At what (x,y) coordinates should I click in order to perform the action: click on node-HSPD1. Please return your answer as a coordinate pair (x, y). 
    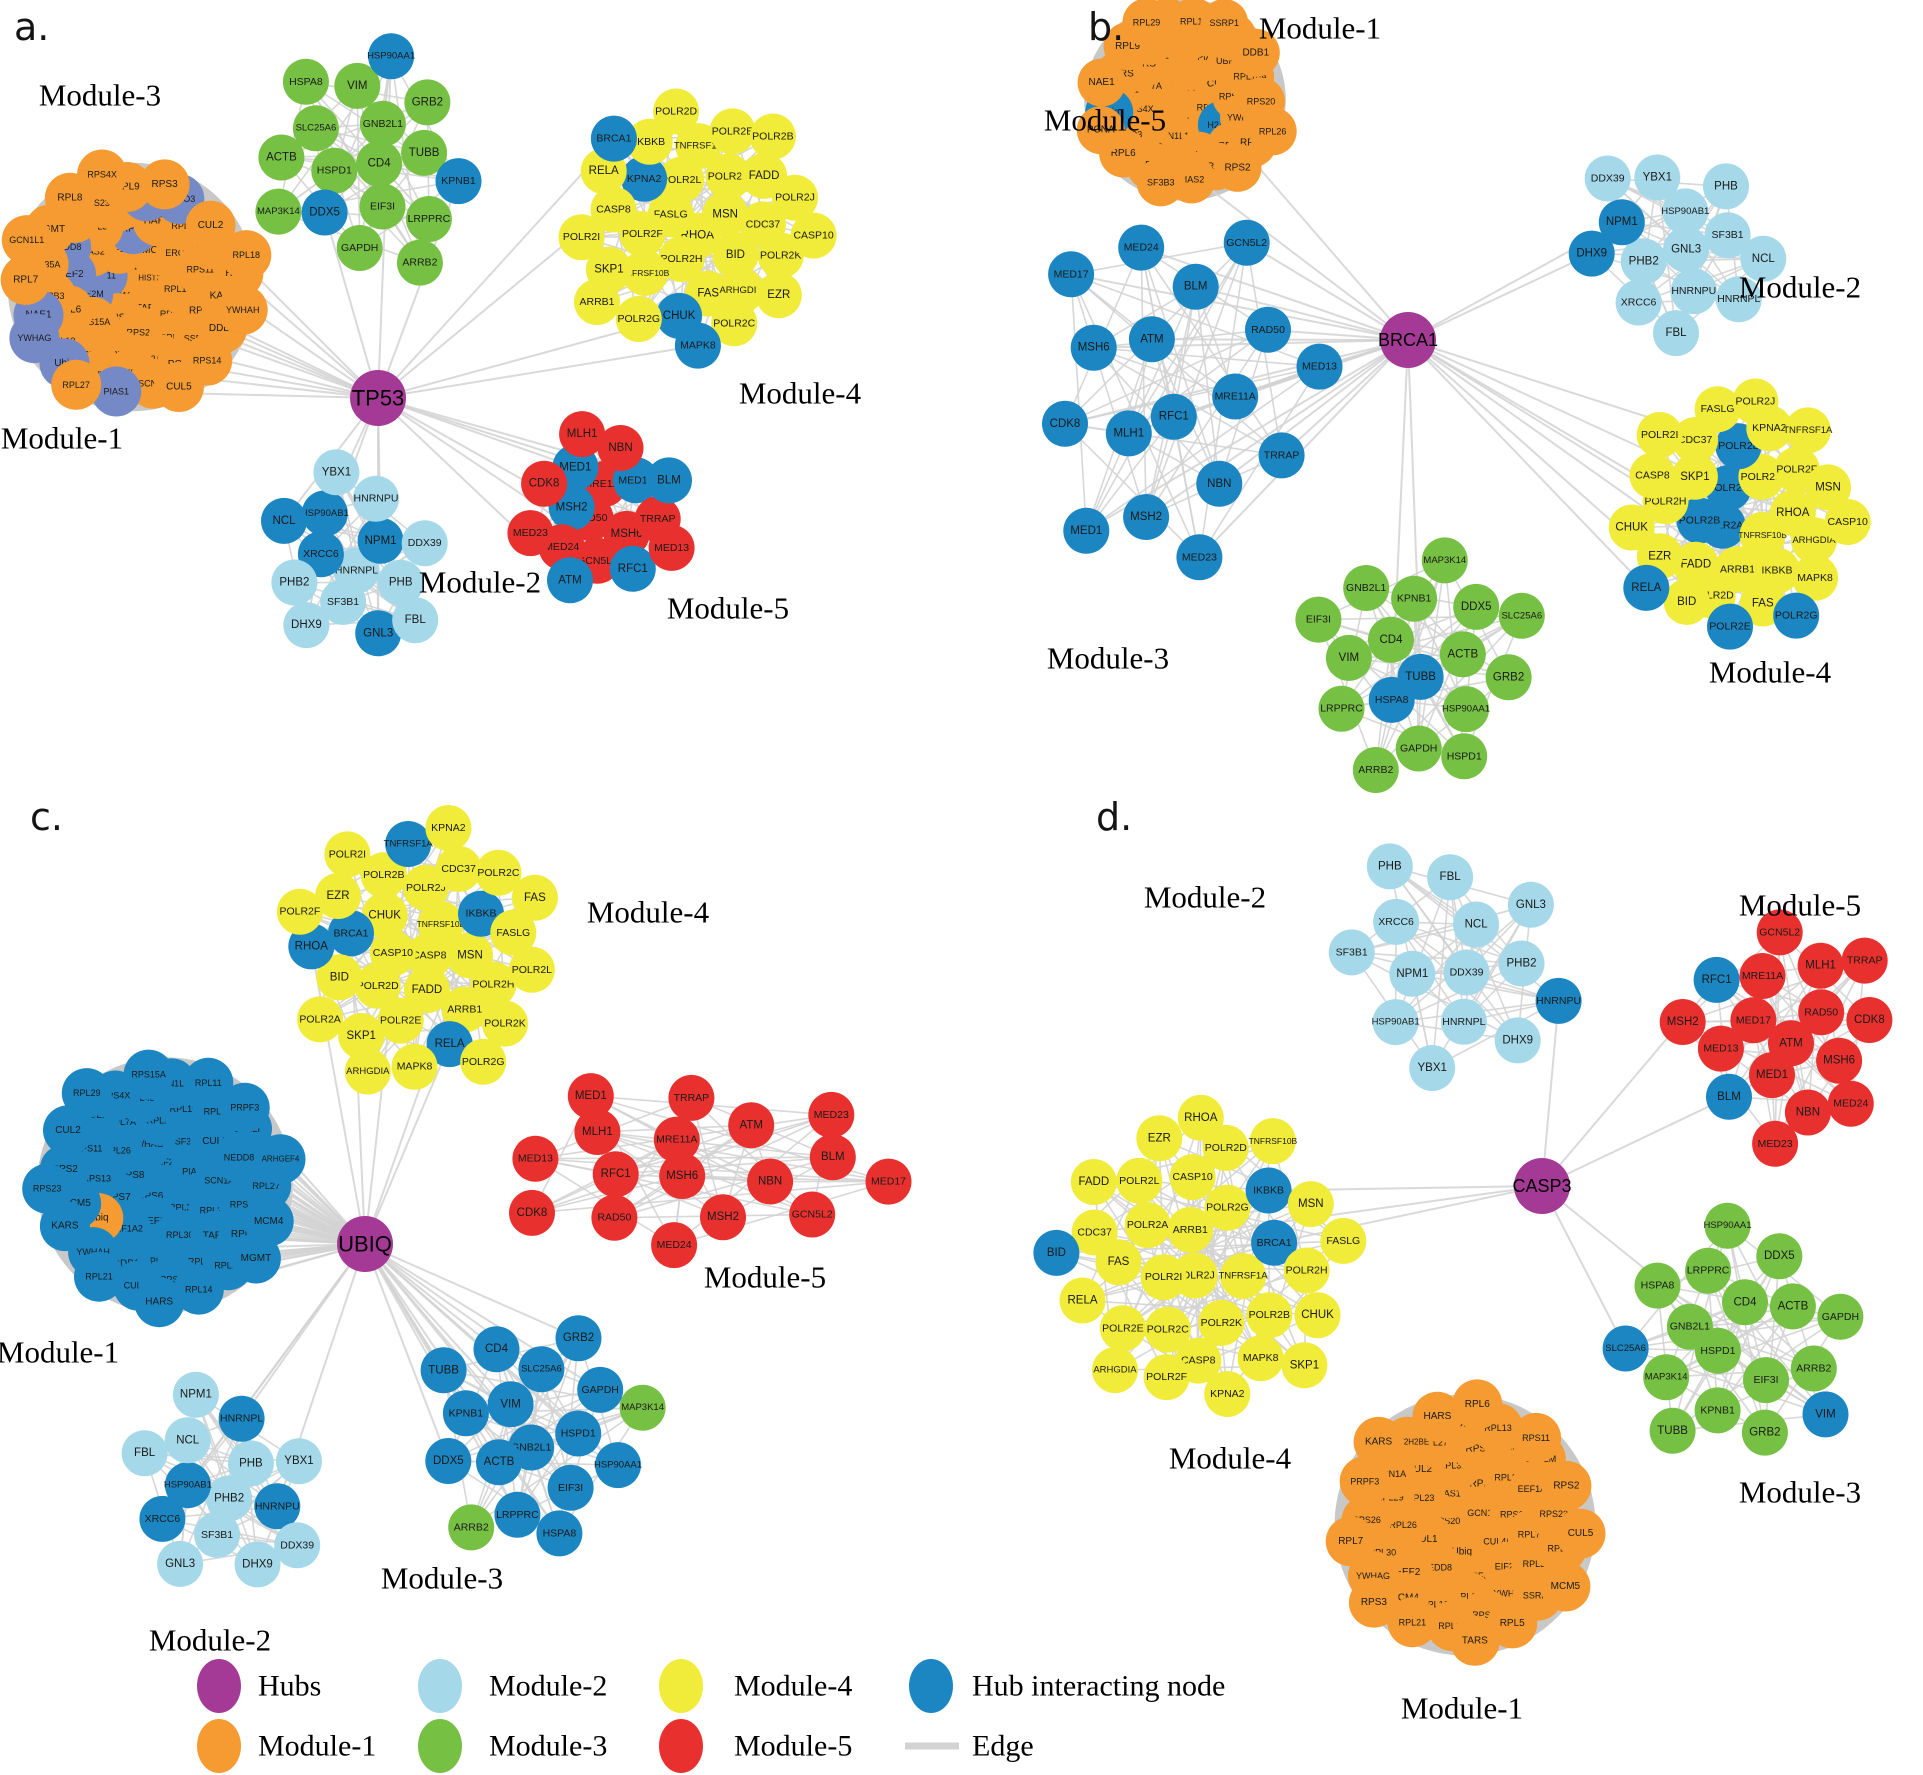
    Looking at the image, I should click on (1464, 756).